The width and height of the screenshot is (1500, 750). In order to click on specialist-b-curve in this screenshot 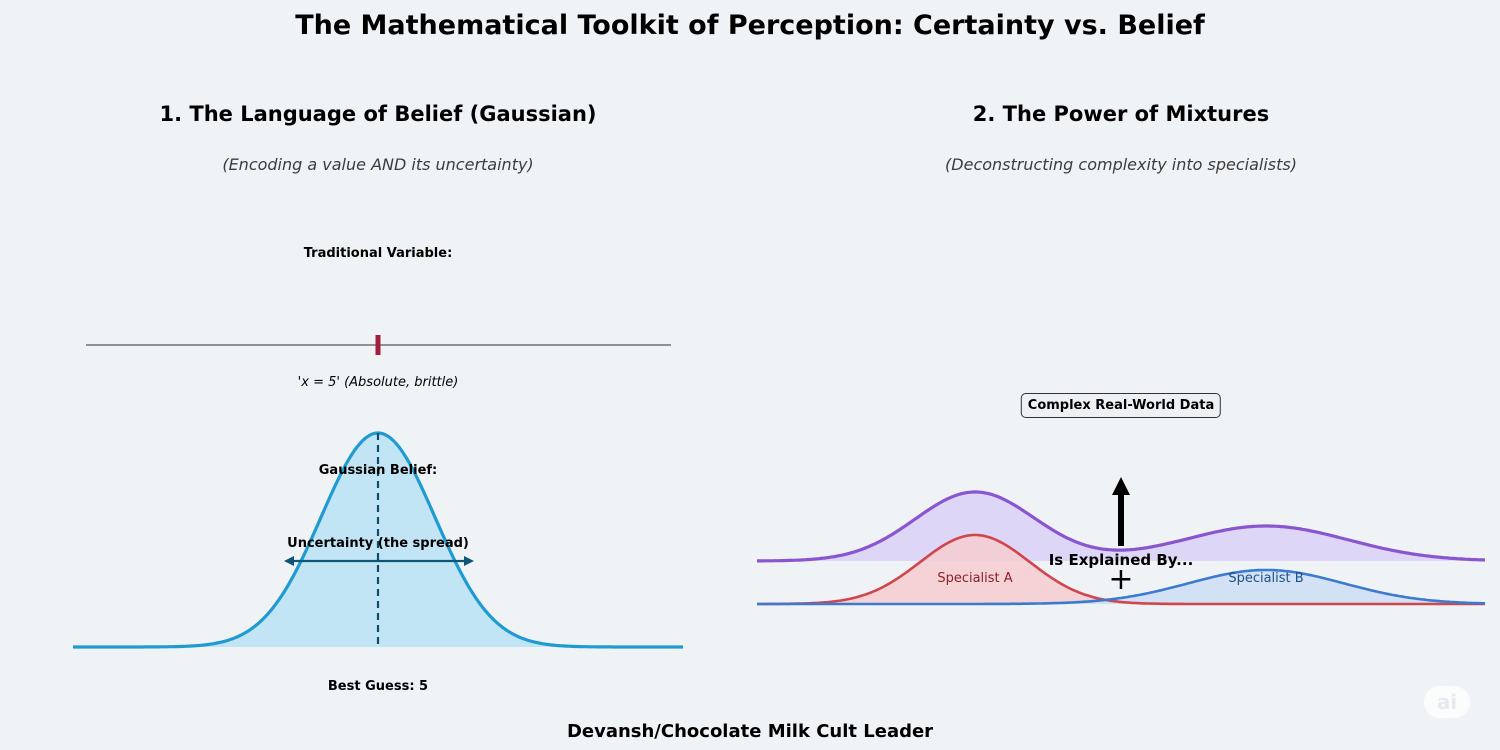, I will do `click(1121, 587)`.